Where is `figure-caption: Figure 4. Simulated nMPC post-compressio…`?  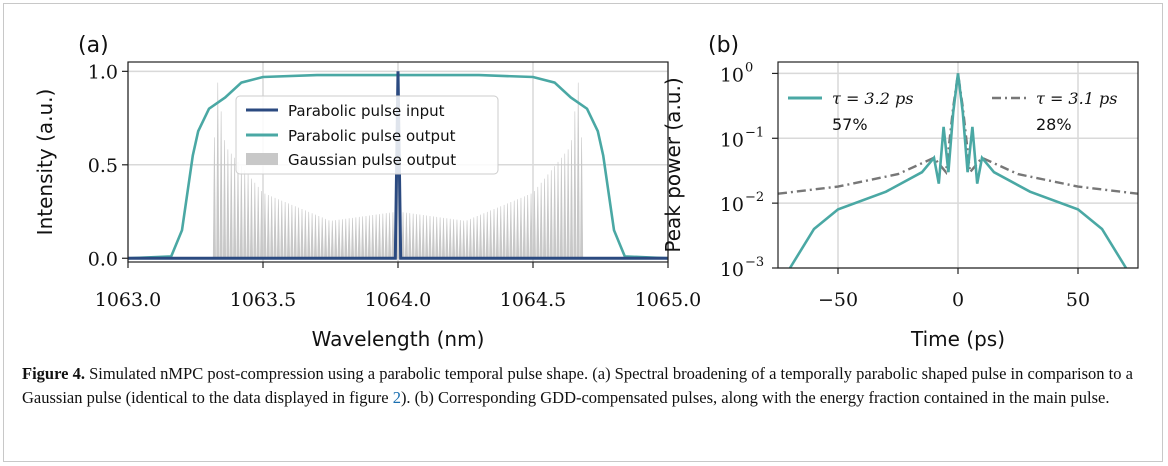 figure-caption: Figure 4. Simulated nMPC post-compressio… is located at coordinates (582, 386).